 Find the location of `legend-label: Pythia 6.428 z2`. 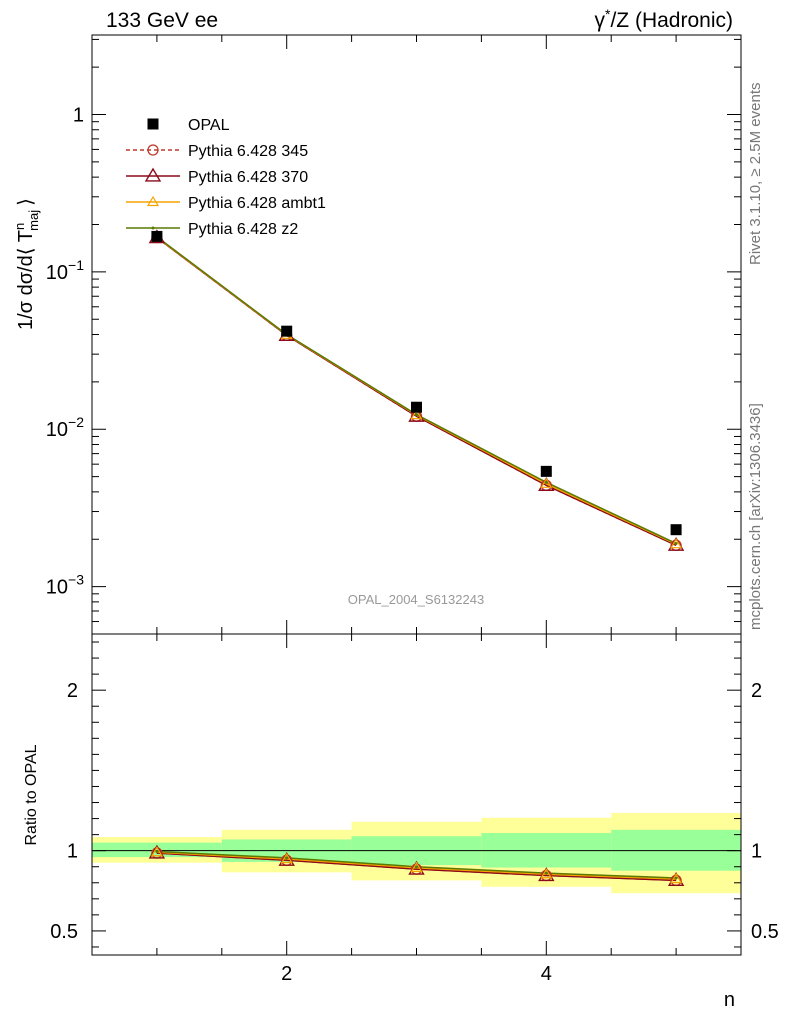

legend-label: Pythia 6.428 z2 is located at coordinates (243, 229).